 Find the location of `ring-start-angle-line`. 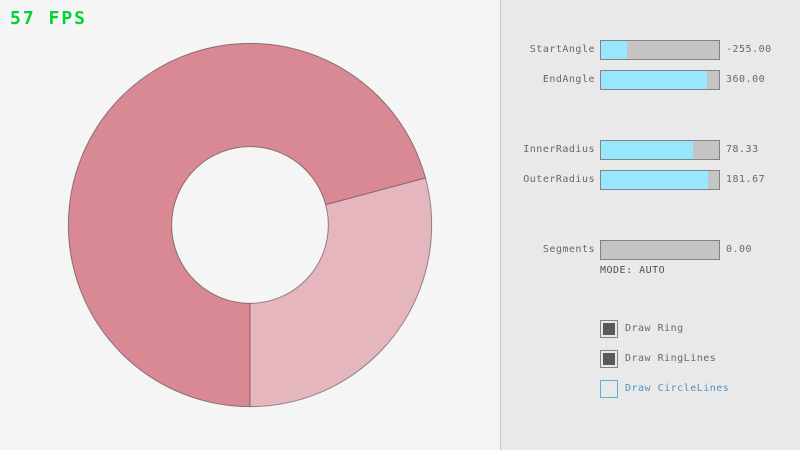

ring-start-angle-line is located at coordinates (375, 191).